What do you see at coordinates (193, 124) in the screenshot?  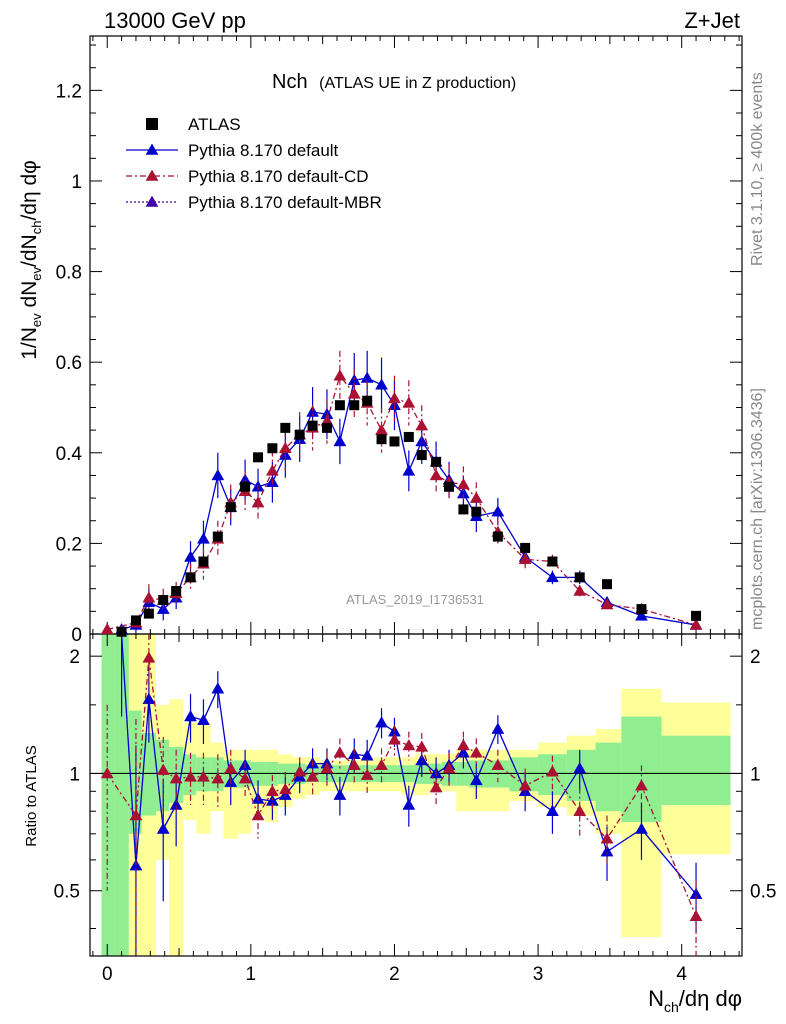 I see `legend-item-atlas: ATLAS` at bounding box center [193, 124].